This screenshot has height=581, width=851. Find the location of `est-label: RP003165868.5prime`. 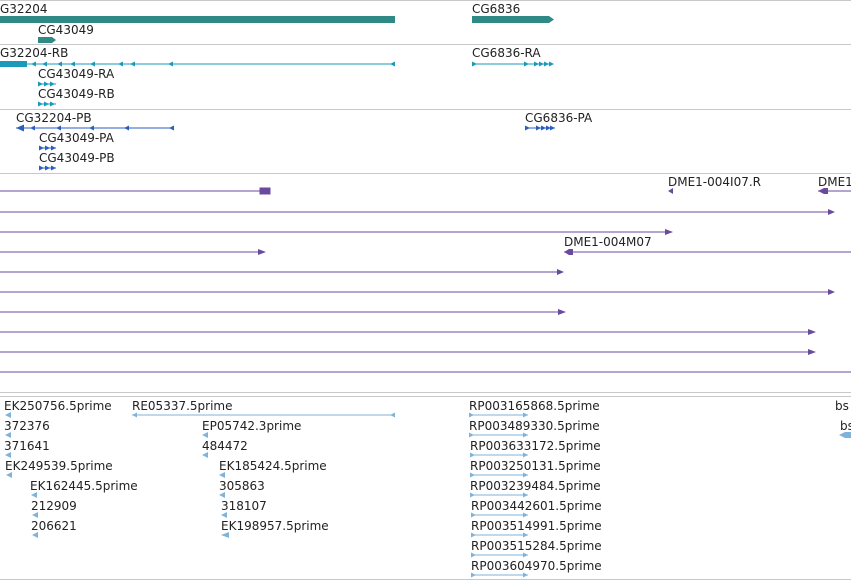

est-label: RP003165868.5prime is located at coordinates (534, 406).